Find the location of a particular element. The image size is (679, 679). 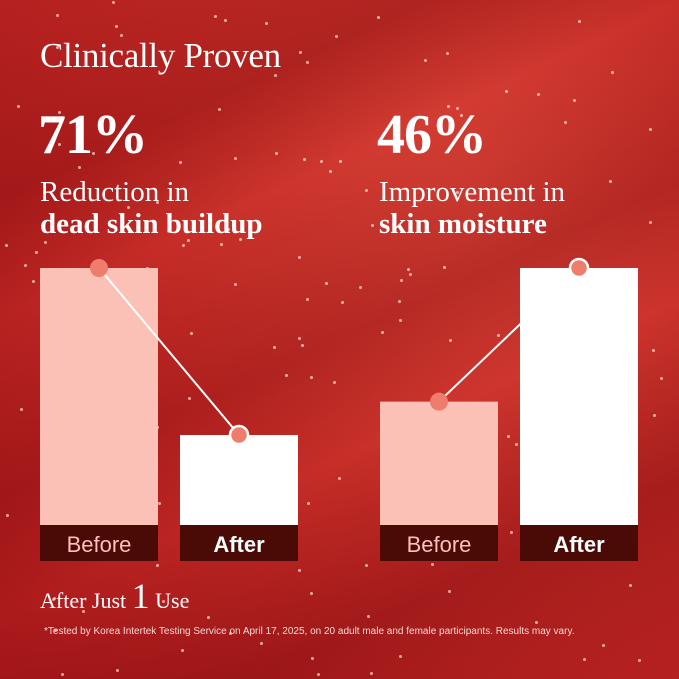

subtitle-post: Use is located at coordinates (169, 600).